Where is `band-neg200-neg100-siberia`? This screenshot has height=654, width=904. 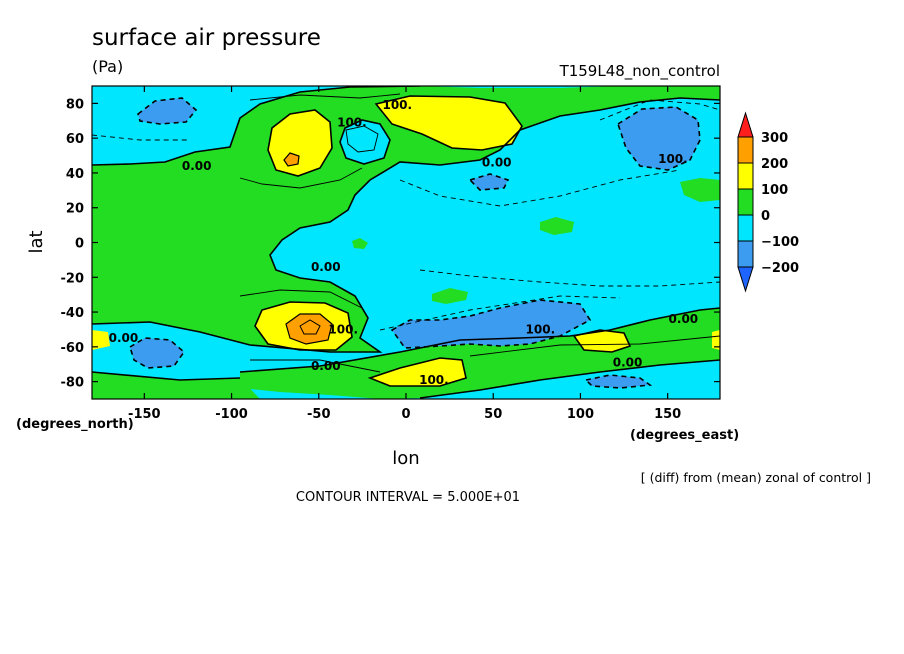 band-neg200-neg100-siberia is located at coordinates (659, 138).